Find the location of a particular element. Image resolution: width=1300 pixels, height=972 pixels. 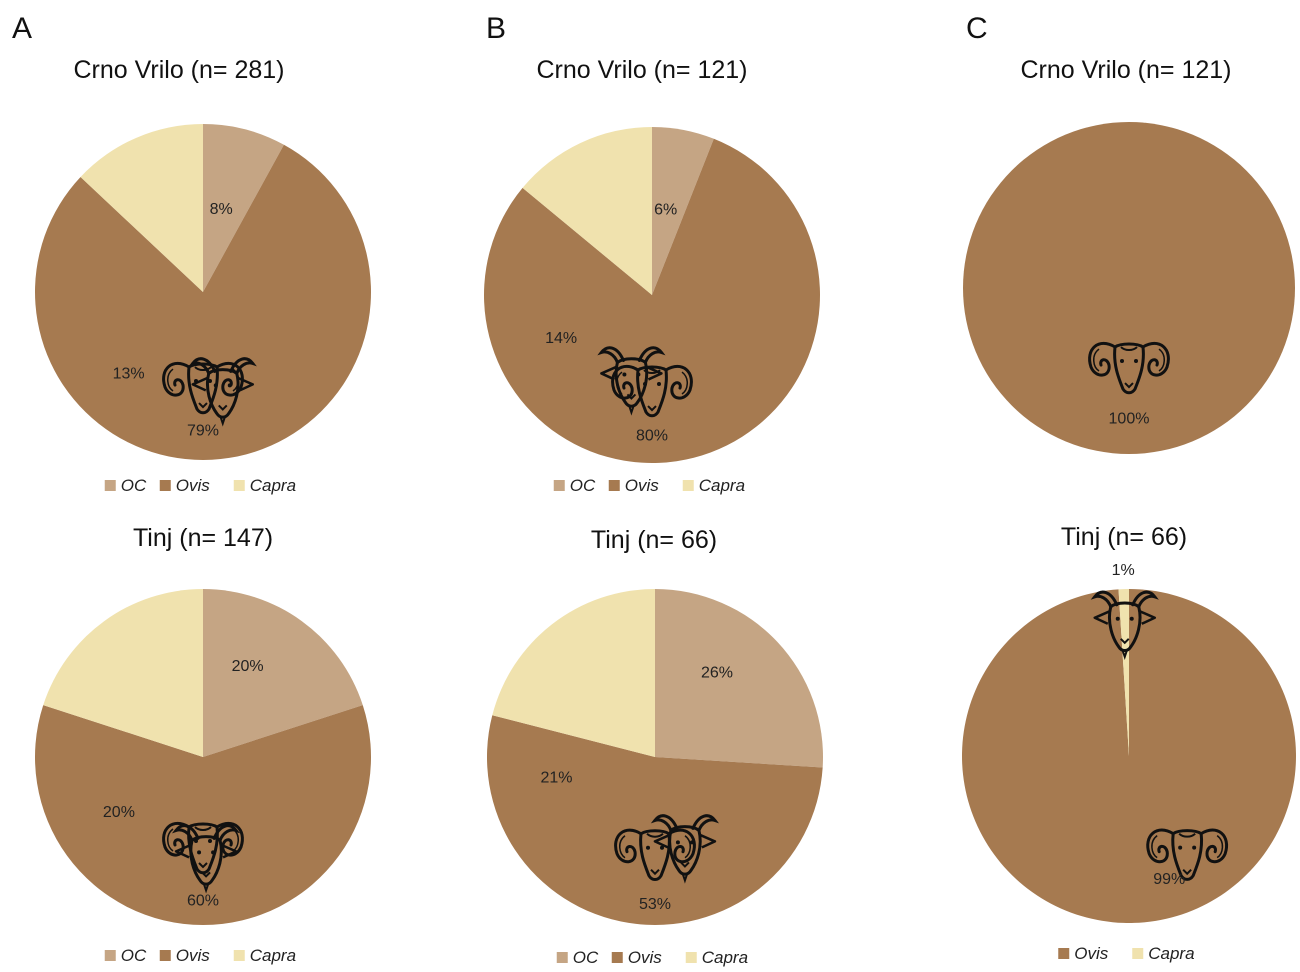

pie-crno-vrilo-c: 100% is located at coordinates (1129, 288).